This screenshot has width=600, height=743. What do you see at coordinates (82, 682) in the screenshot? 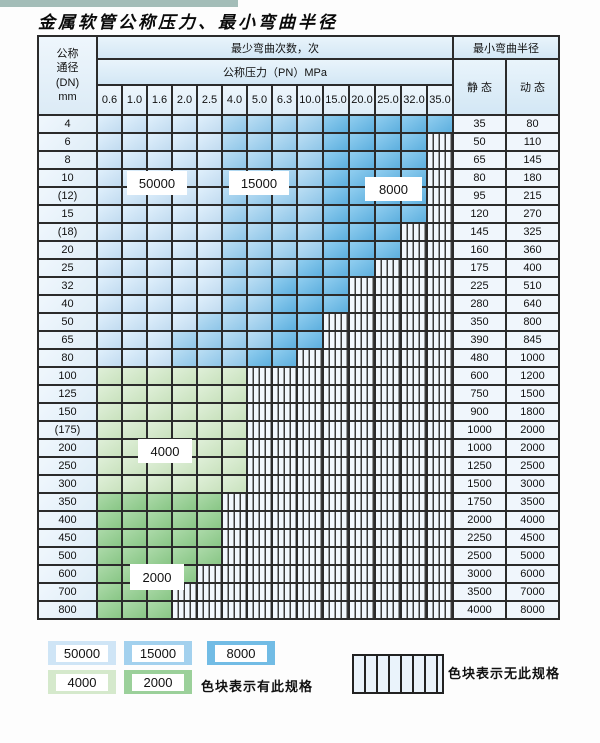
I see `legend-swatch-label: 4000` at bounding box center [82, 682].